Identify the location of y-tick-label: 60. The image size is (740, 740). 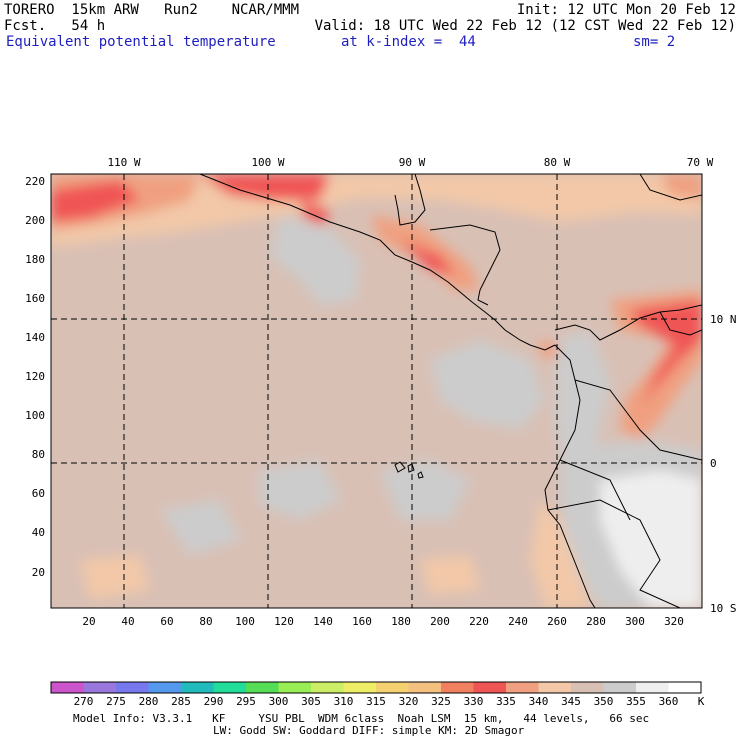
(38, 493).